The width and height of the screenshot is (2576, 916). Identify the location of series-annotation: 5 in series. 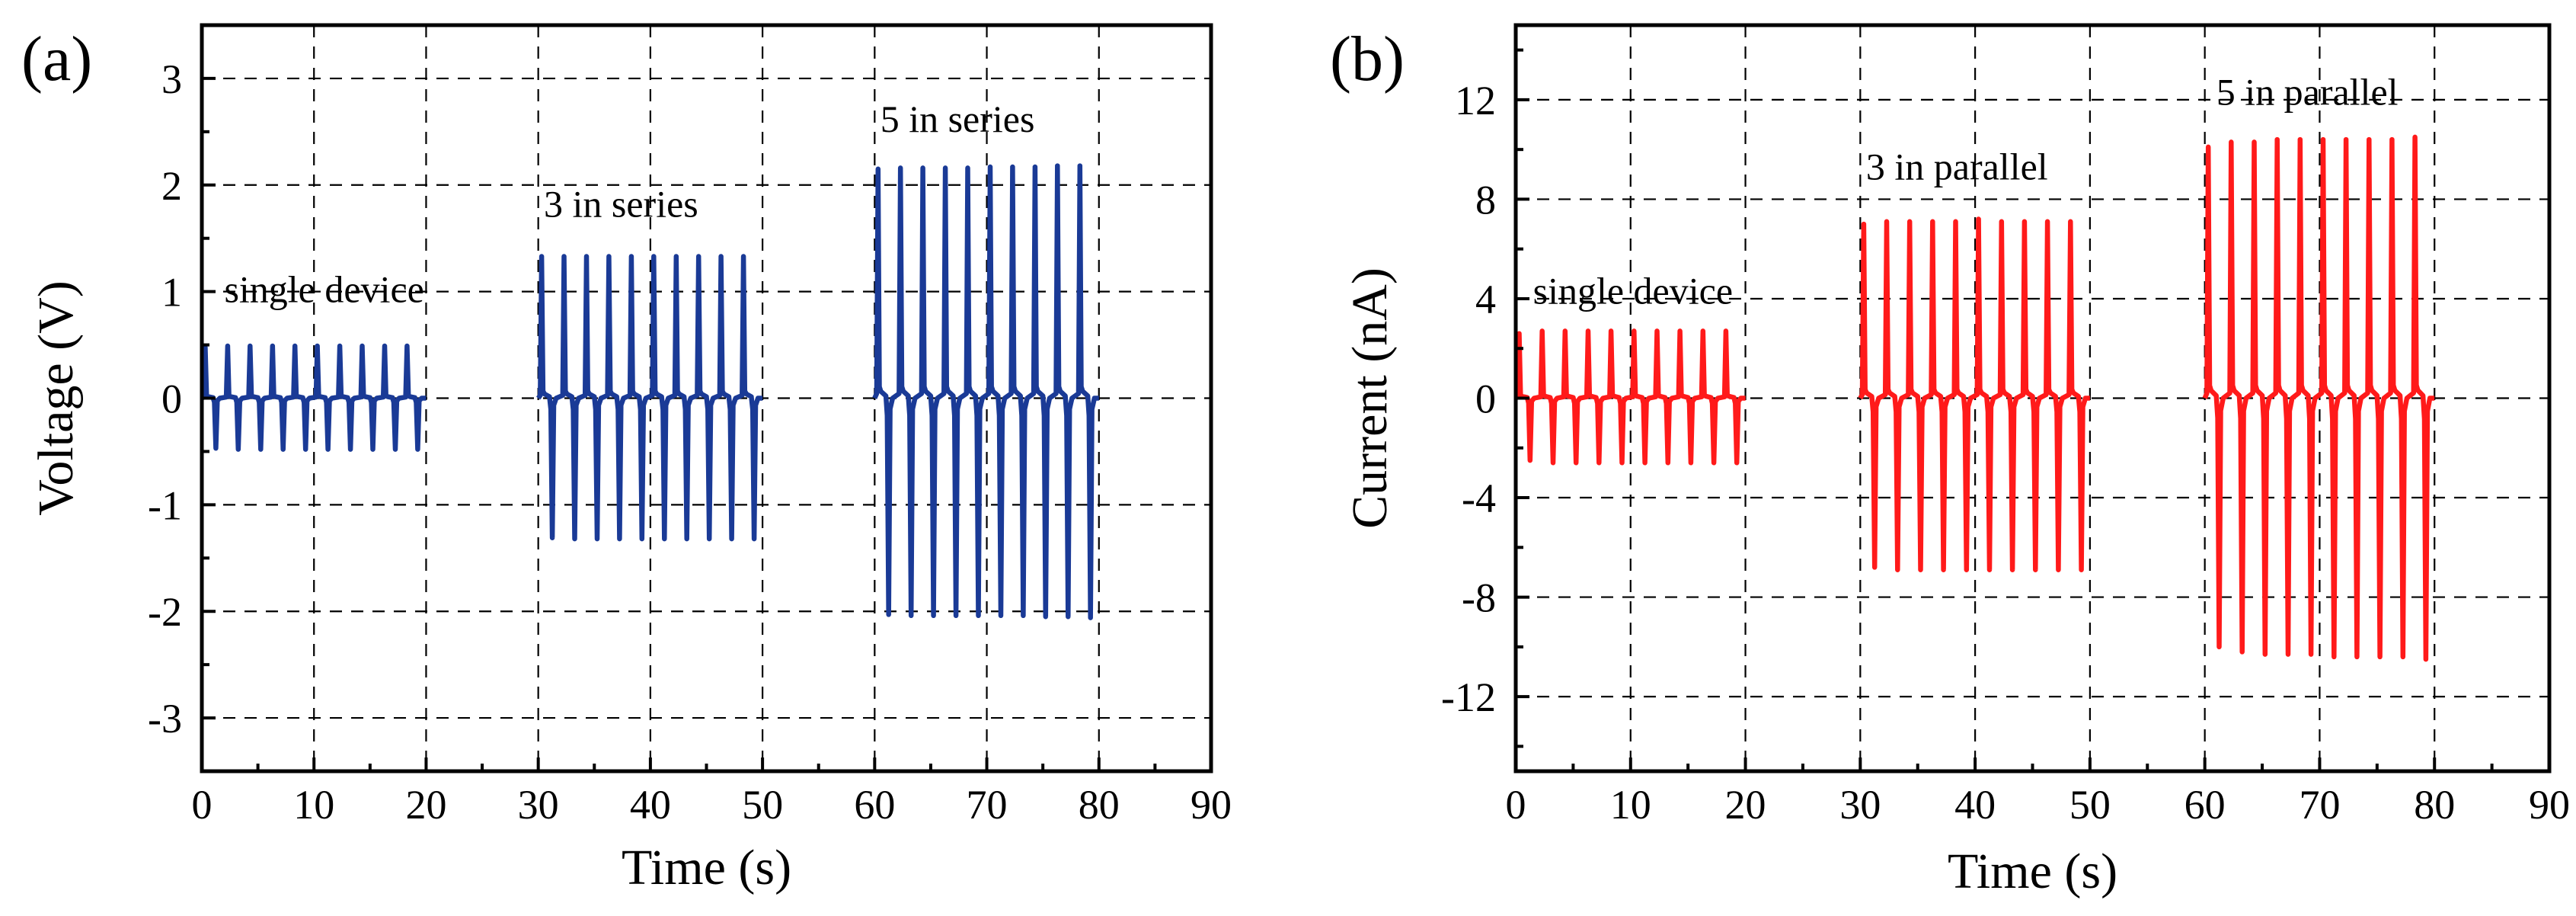
(958, 119).